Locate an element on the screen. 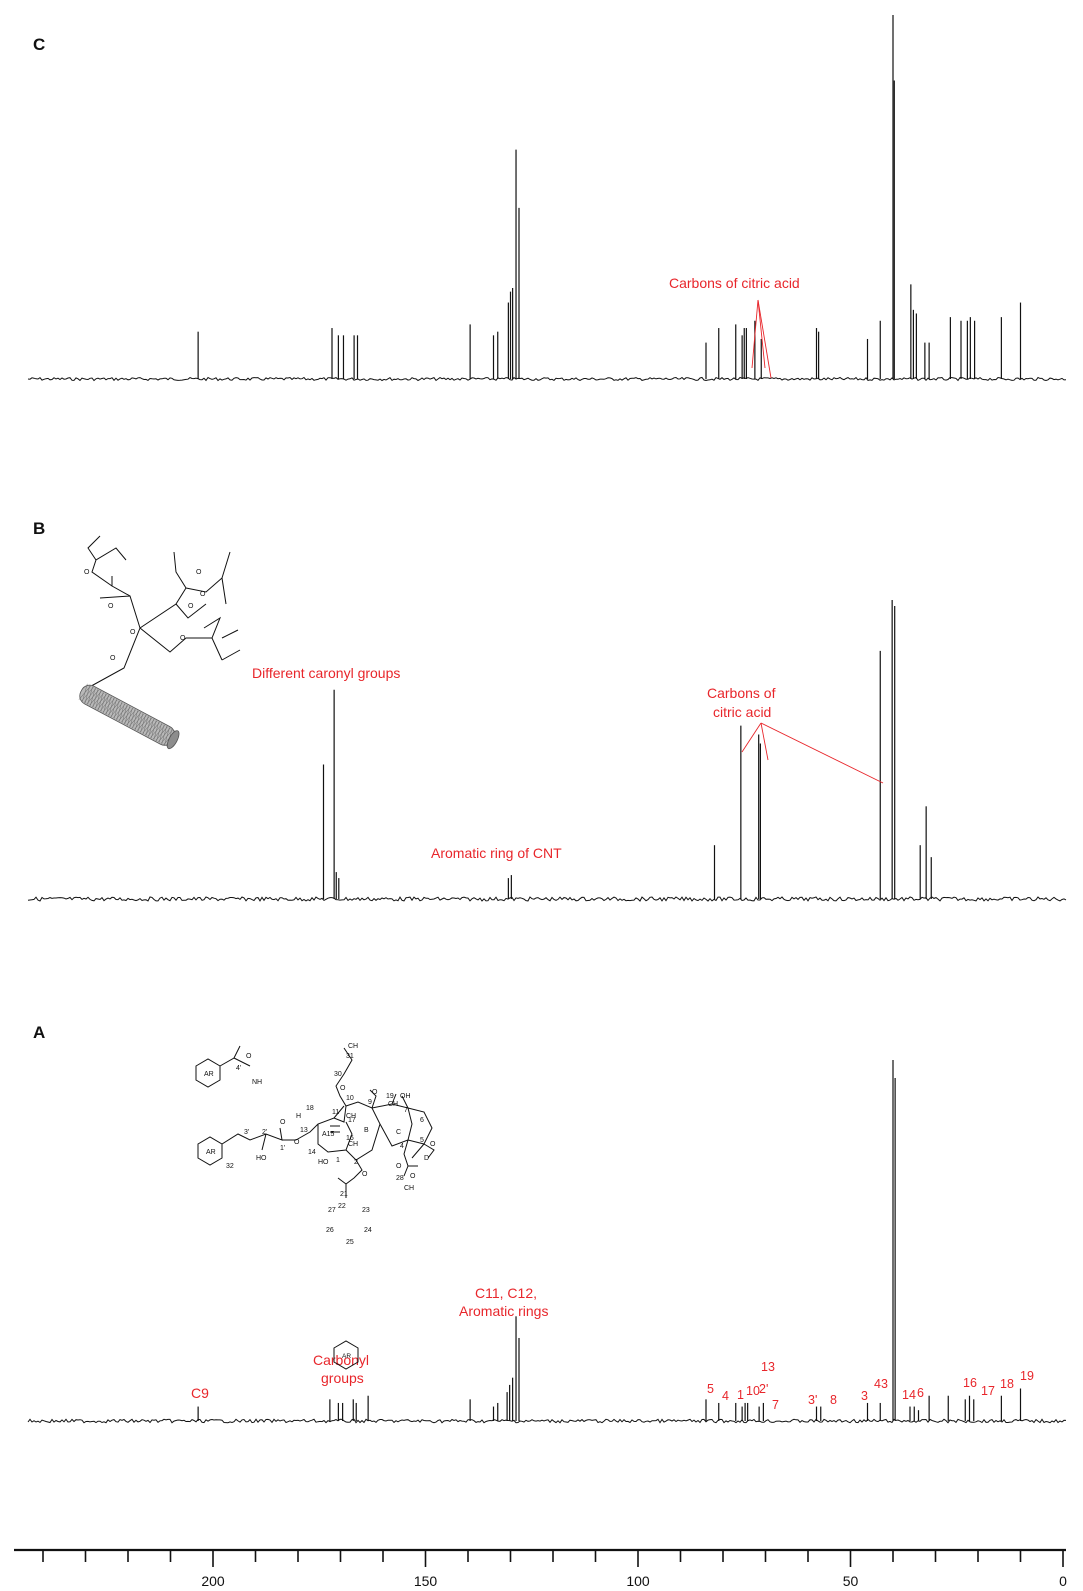 This screenshot has height=1591, width=1083. svg-text: C is located at coordinates (398, 1132).